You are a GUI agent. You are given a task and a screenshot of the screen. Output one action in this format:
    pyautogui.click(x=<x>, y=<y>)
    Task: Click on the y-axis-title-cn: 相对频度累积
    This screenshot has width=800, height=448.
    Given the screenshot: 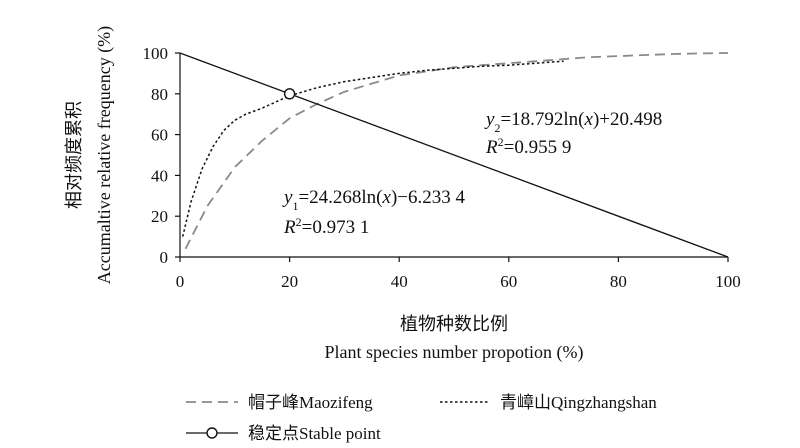 What is the action you would take?
    pyautogui.click(x=74, y=155)
    